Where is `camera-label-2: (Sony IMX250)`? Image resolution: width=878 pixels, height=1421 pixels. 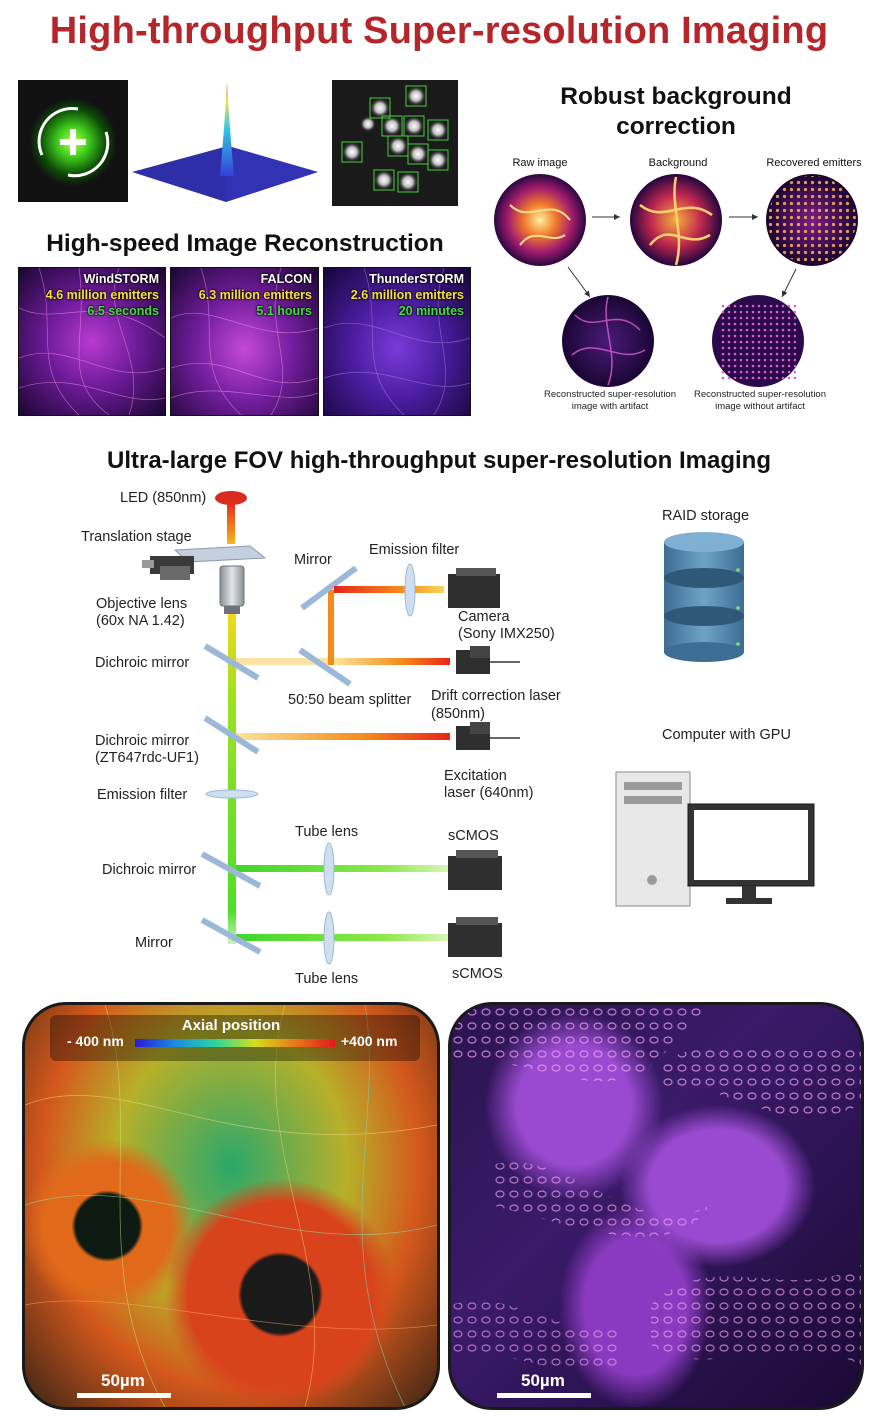
camera-label-2: (Sony IMX250) is located at coordinates (506, 634).